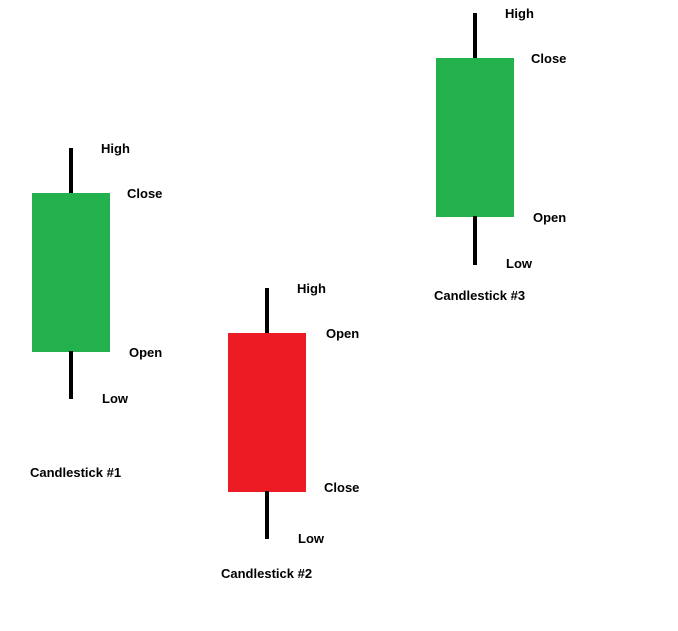 The height and width of the screenshot is (631, 678). Describe the element at coordinates (475, 137) in the screenshot. I see `candlestick-3-body` at that location.